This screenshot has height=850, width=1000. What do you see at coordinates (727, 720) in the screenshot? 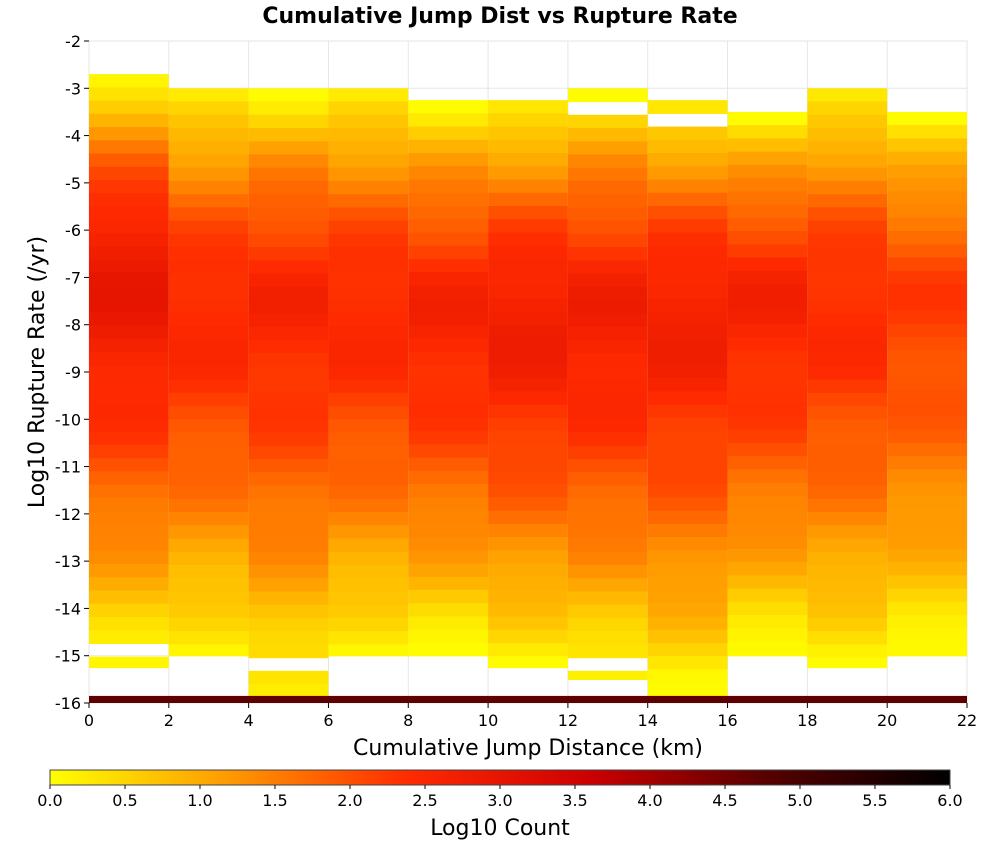
I see `x-tick-label: 16` at bounding box center [727, 720].